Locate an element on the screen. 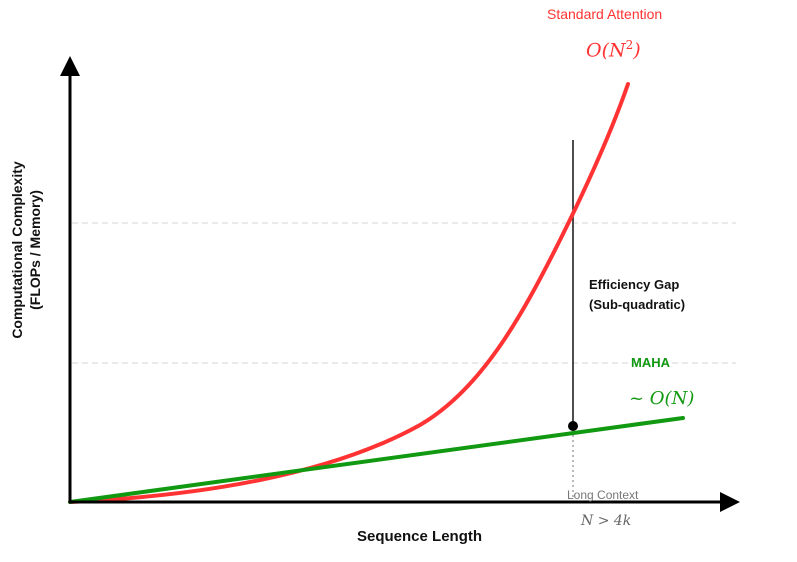 The height and width of the screenshot is (562, 797). y-axis-arrow-icon is located at coordinates (70, 66).